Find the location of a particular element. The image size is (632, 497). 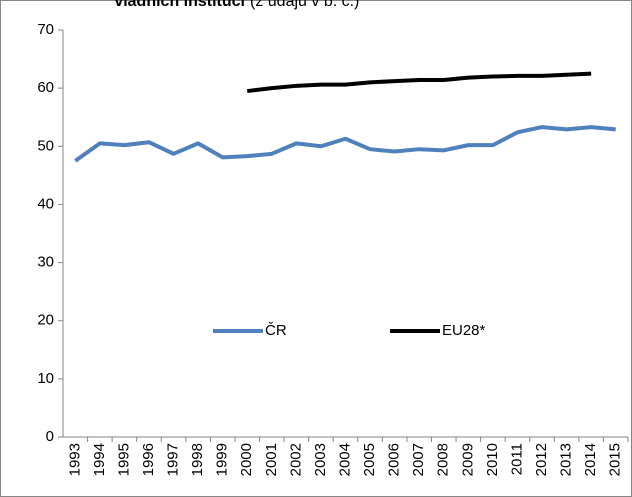

x-tick-label: 2005 is located at coordinates (369, 459).